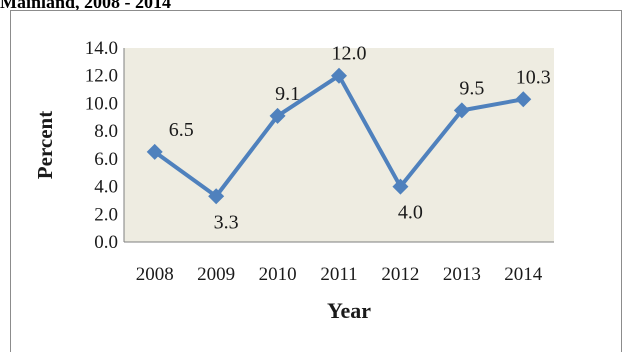 This screenshot has width=627, height=354. Describe the element at coordinates (106, 242) in the screenshot. I see `y-tick-label: 0.0` at that location.